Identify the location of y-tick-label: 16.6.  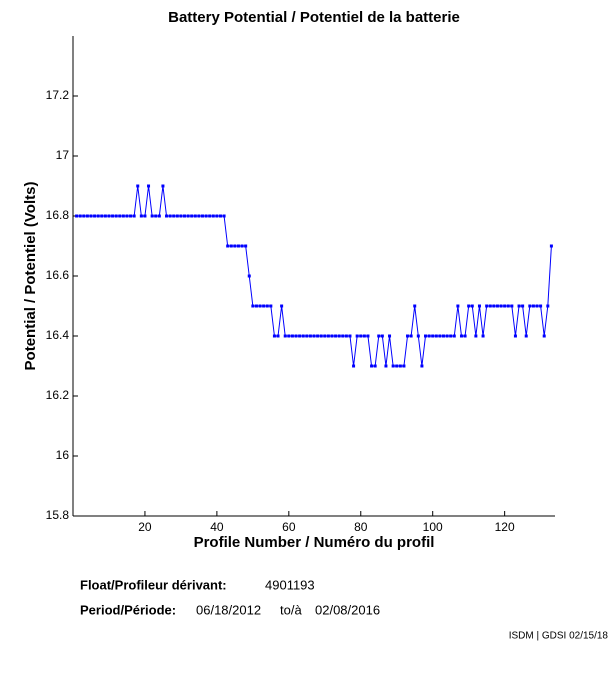
(58, 275).